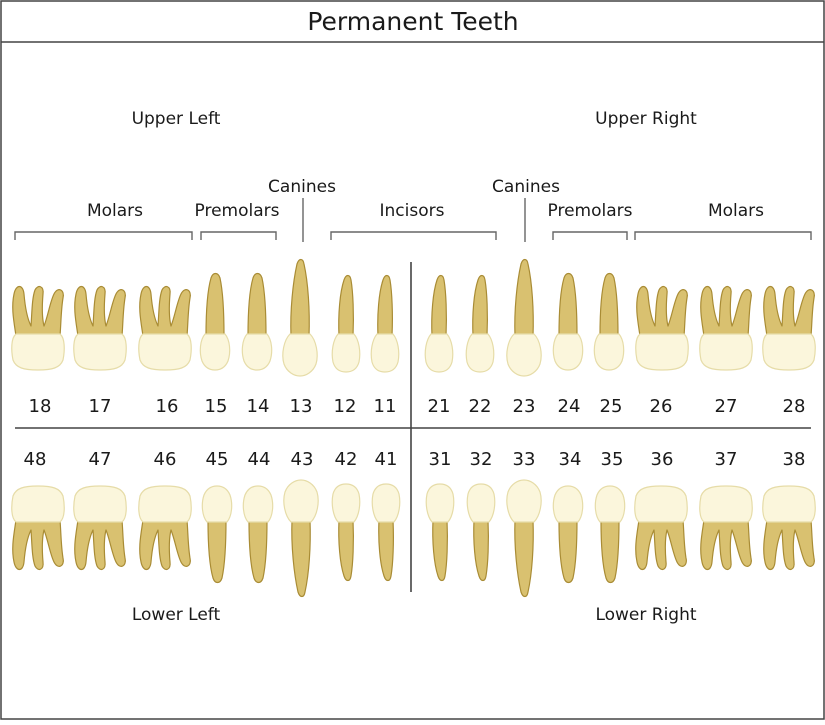 The width and height of the screenshot is (825, 725). Describe the element at coordinates (259, 459) in the screenshot. I see `tooth-number: 44` at that location.